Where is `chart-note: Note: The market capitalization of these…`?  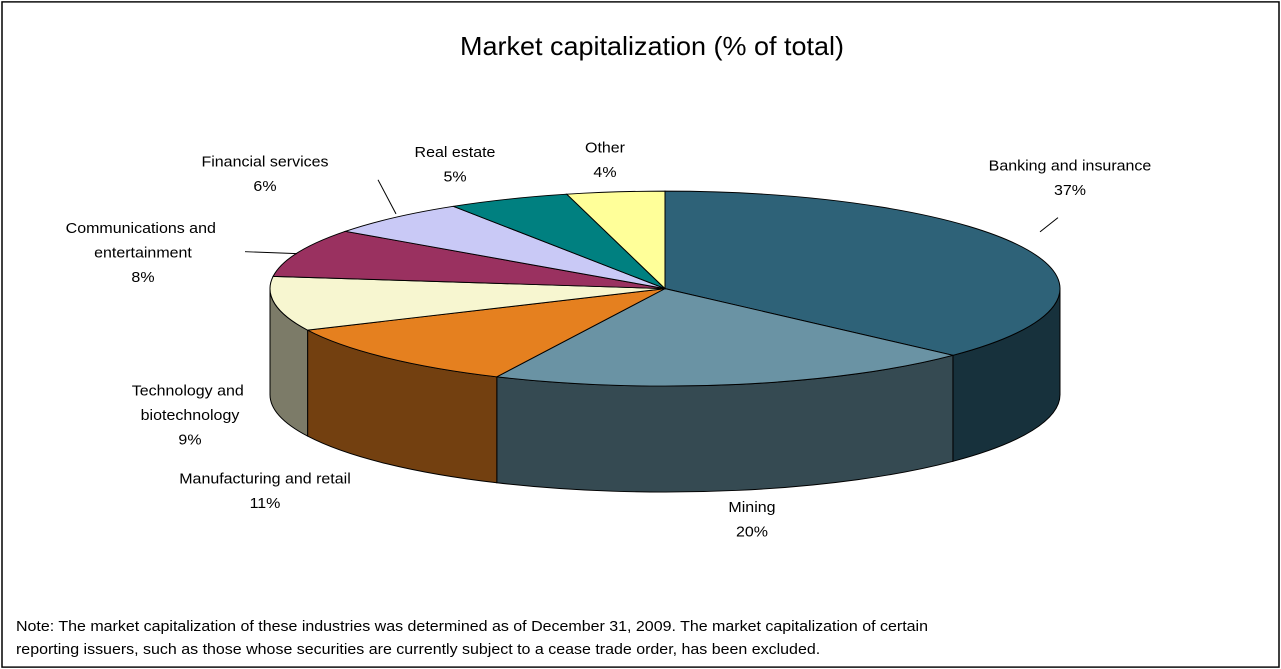 chart-note: Note: The market capitalization of these… is located at coordinates (474, 638).